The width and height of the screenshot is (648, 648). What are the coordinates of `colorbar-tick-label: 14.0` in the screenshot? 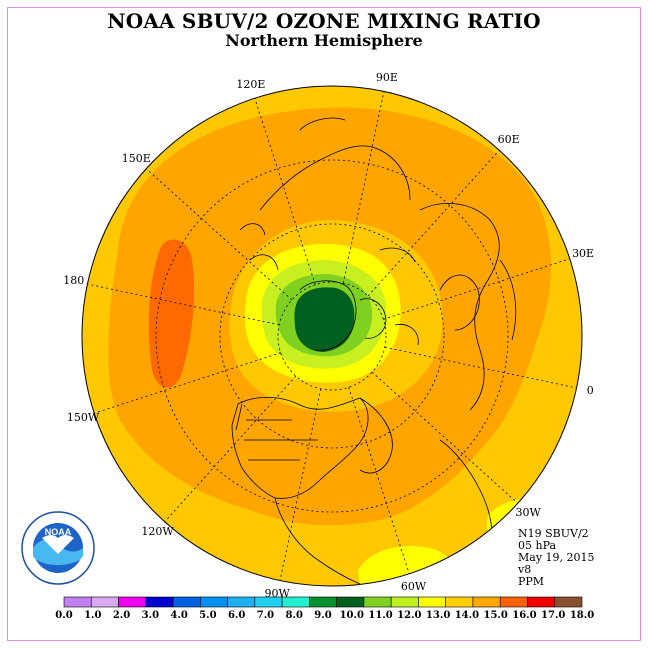 It's located at (467, 615).